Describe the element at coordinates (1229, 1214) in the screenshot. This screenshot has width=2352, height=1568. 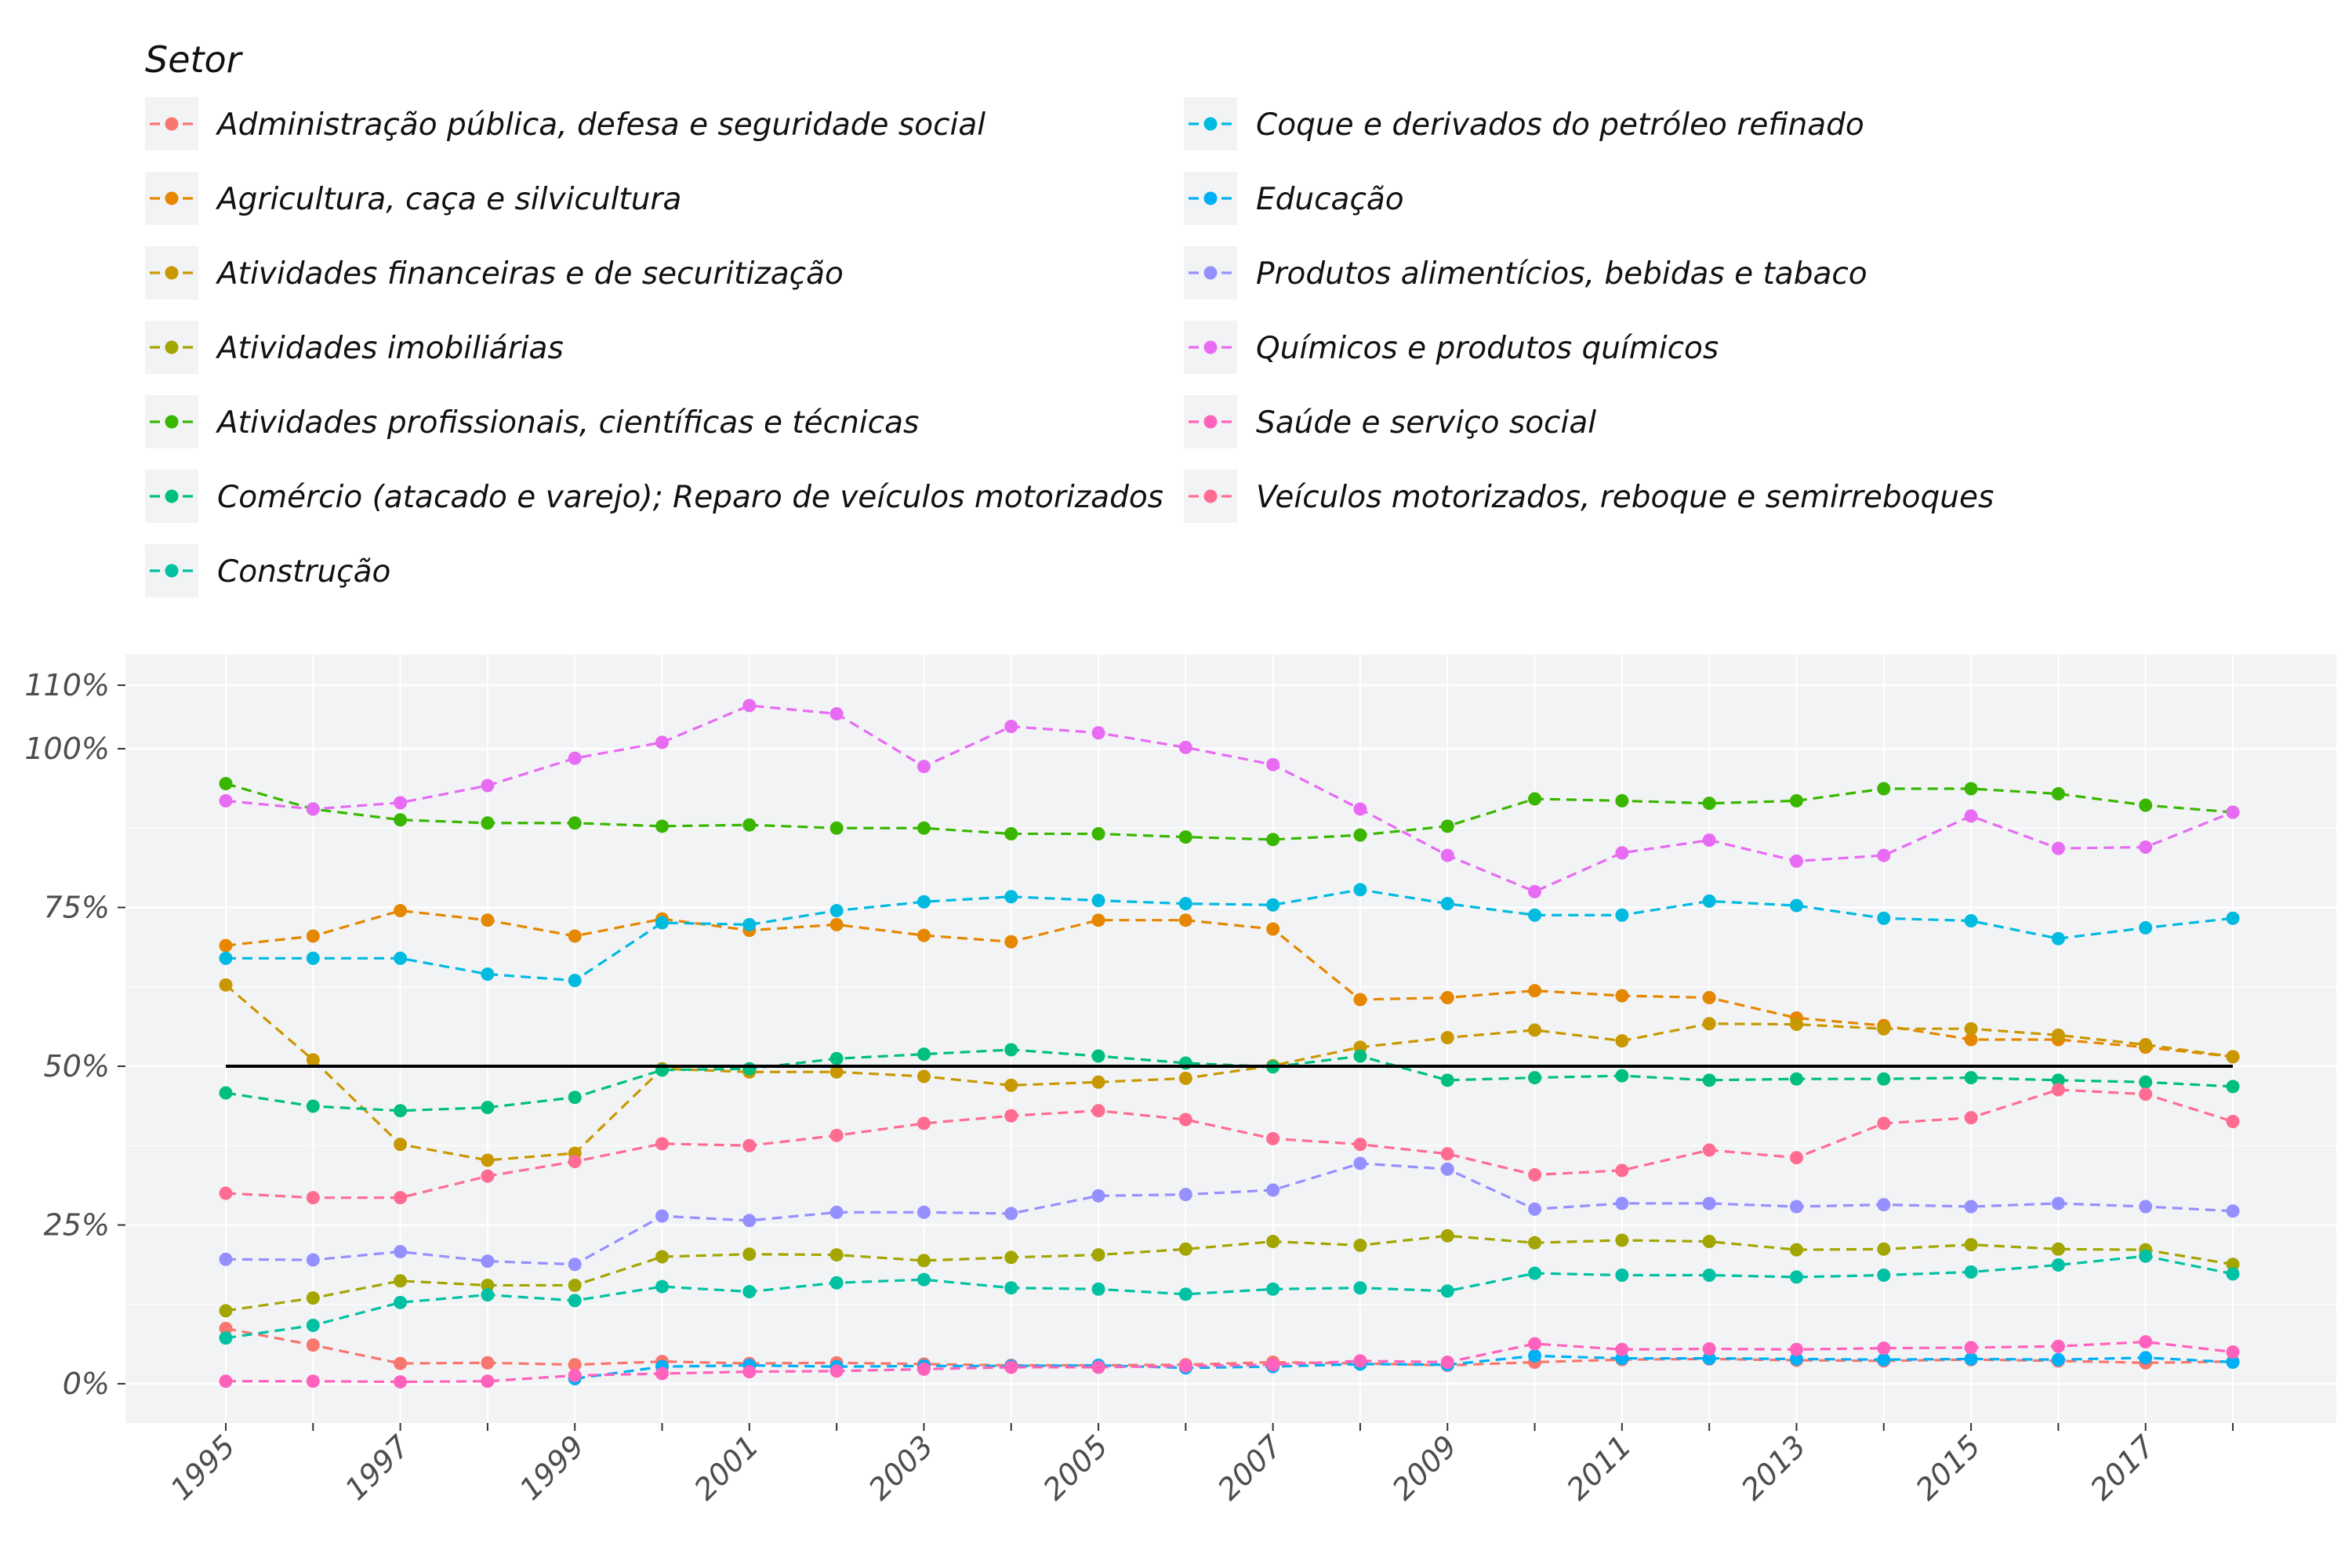
I see `series-produtos-alimenticios-bebidas-e-tabaco` at that location.